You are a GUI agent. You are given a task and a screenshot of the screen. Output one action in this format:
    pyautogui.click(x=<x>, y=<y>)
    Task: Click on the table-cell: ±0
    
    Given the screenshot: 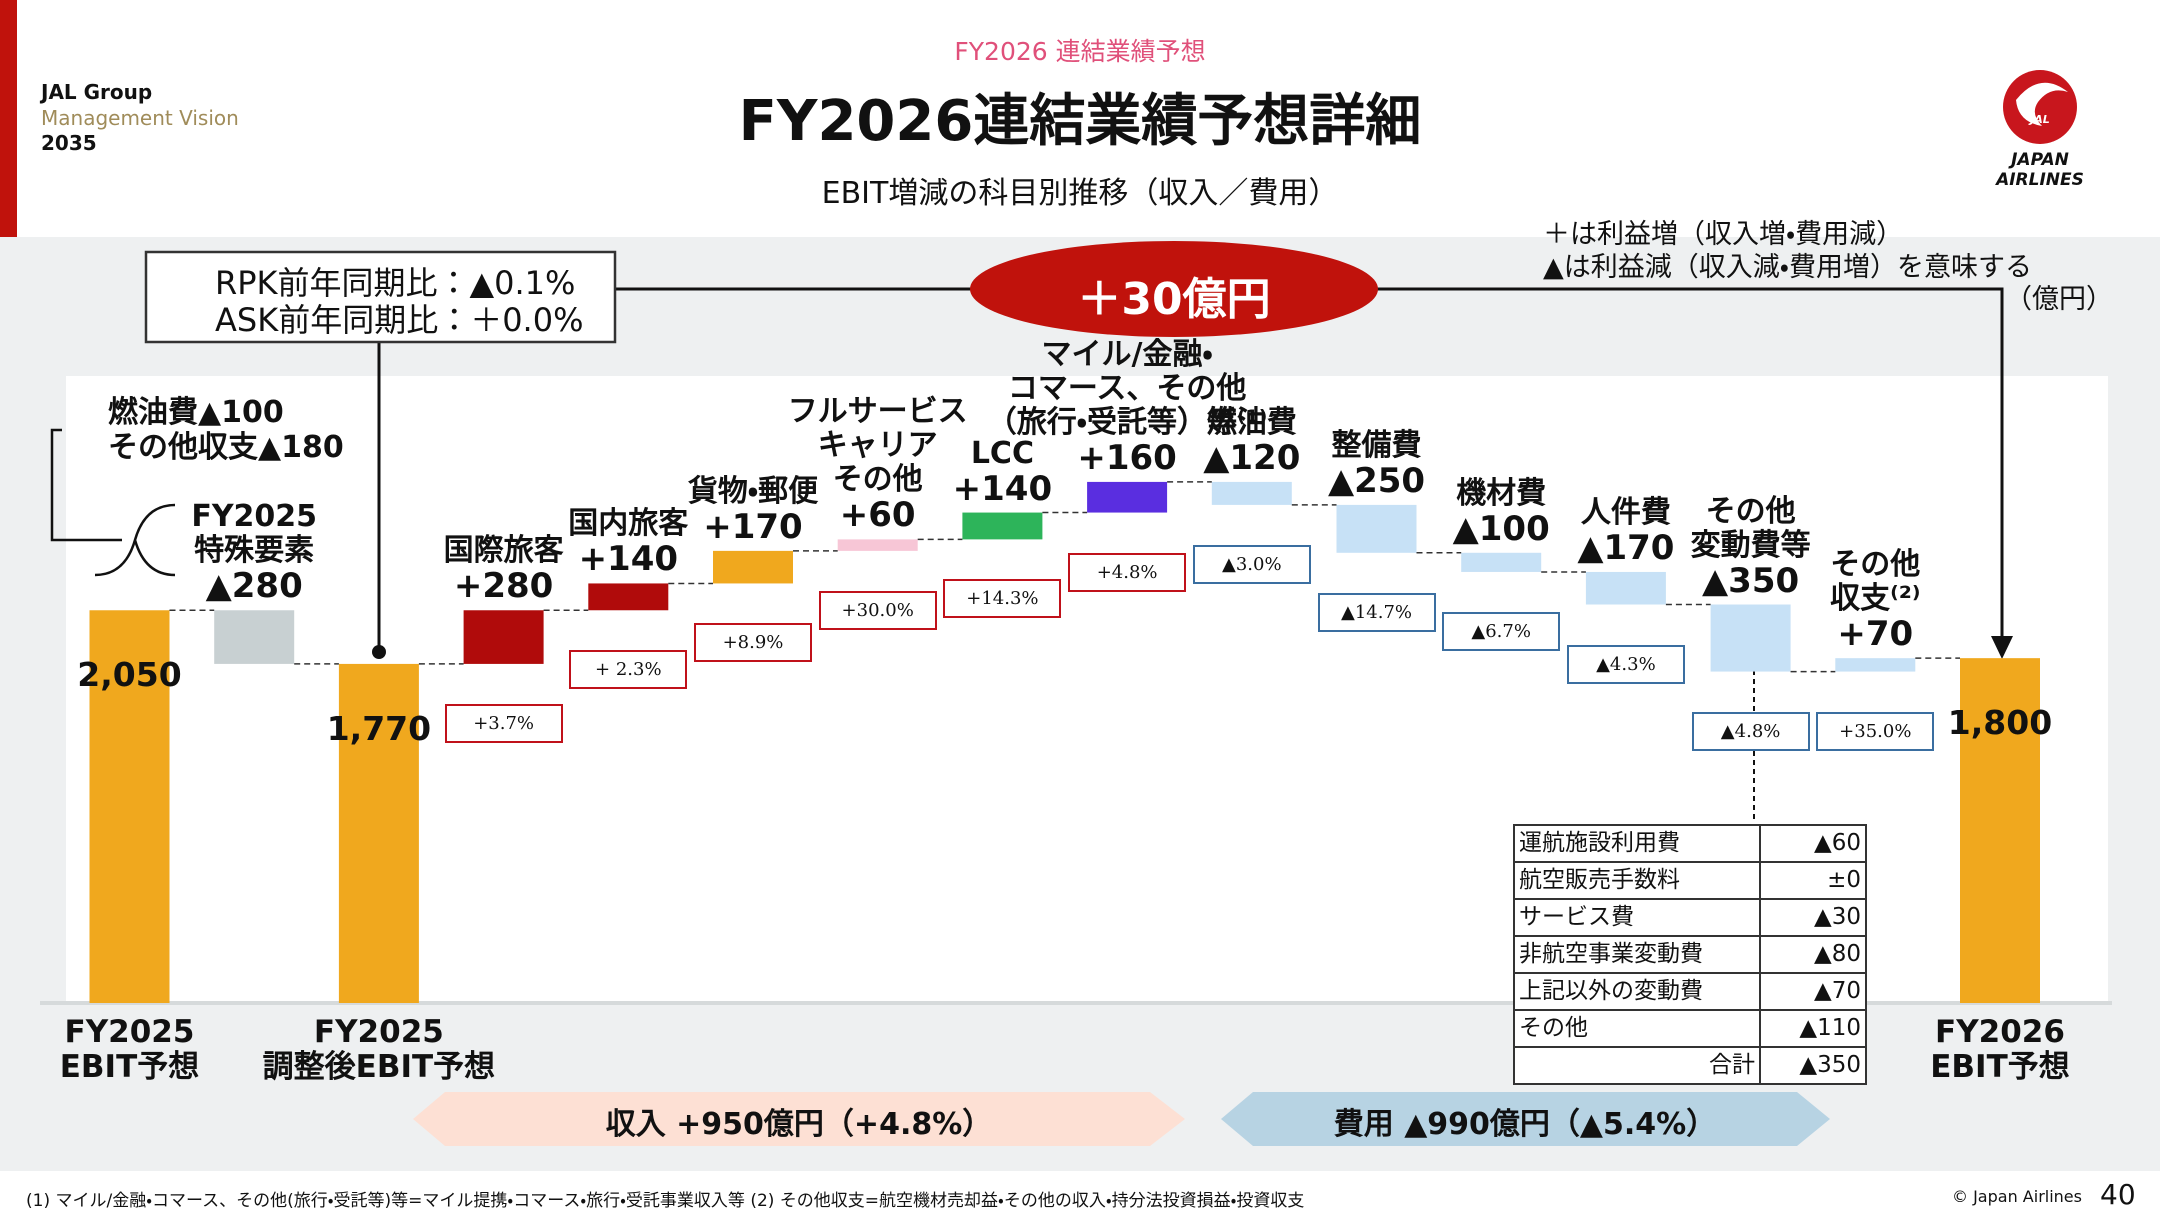 What is the action you would take?
    pyautogui.click(x=1813, y=880)
    